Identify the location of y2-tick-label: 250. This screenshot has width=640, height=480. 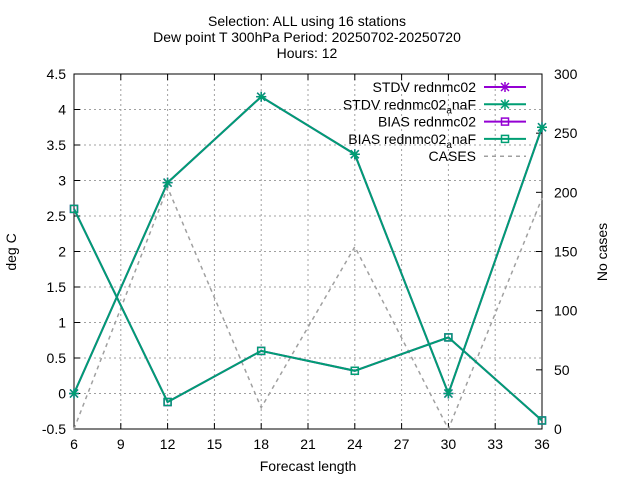
(566, 133).